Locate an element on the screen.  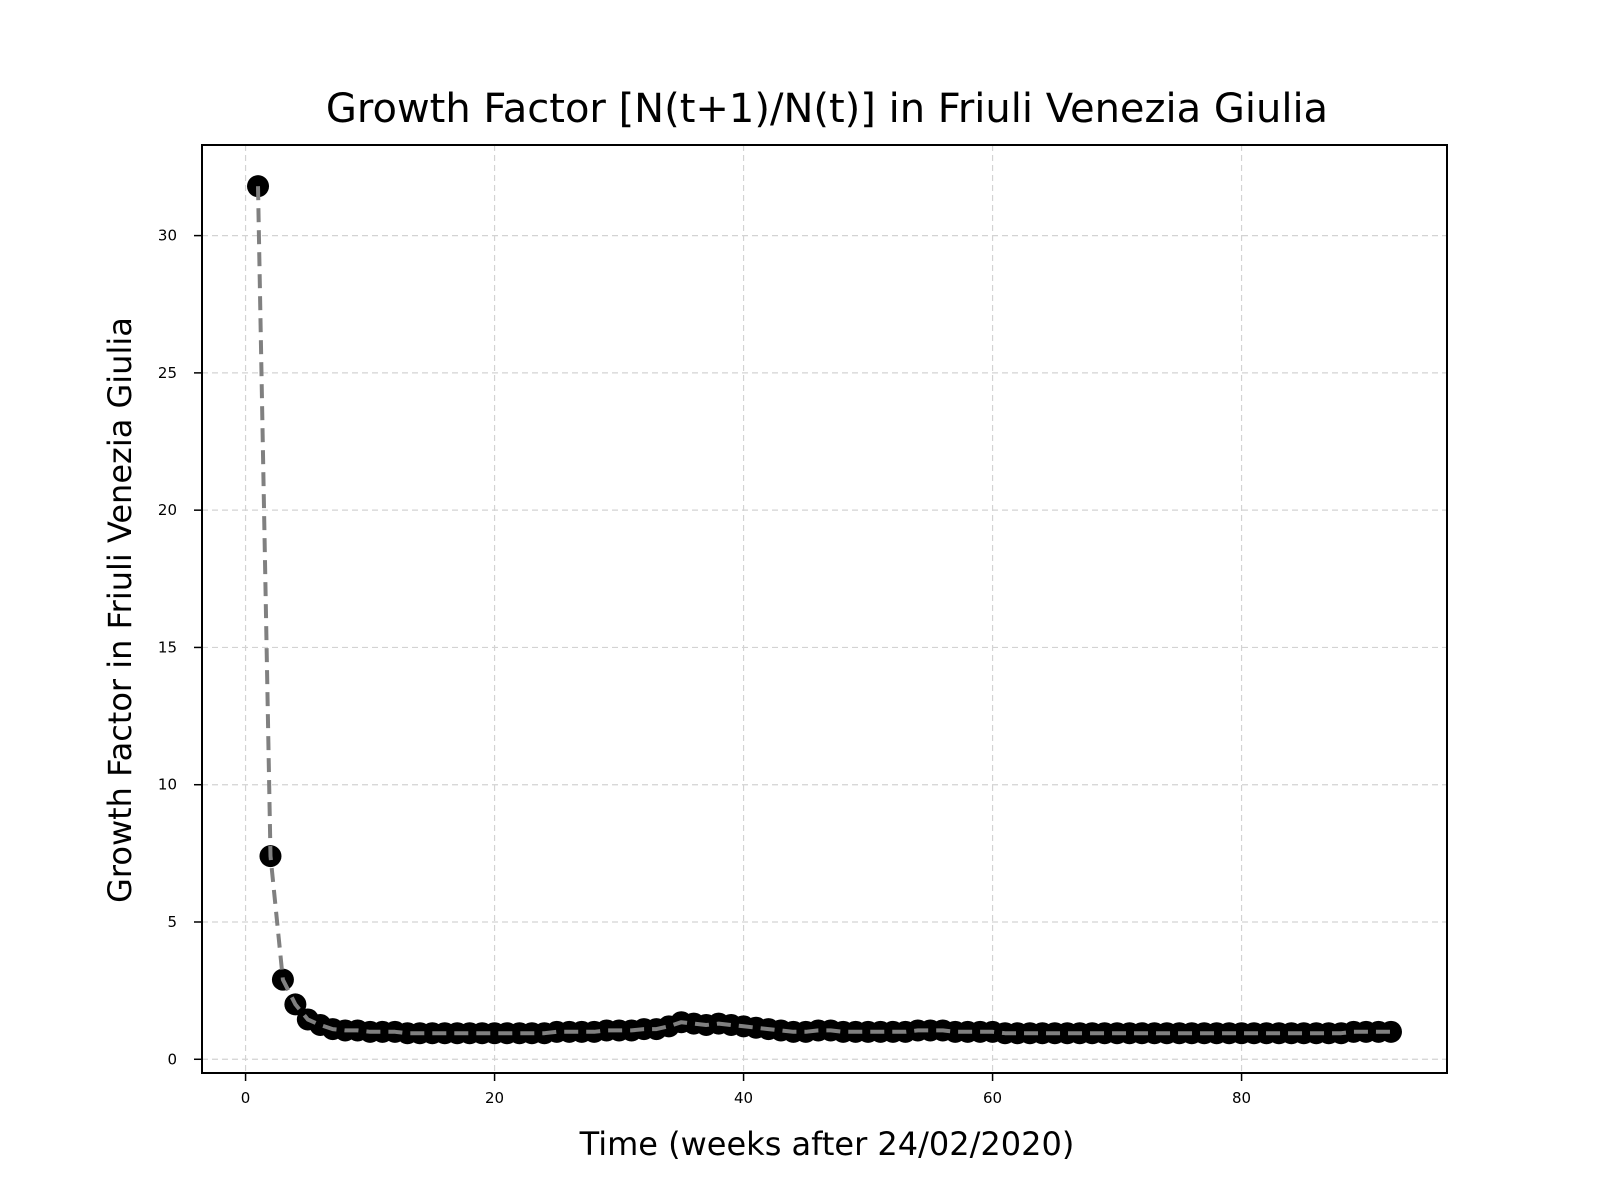
y-tick-label: 20 is located at coordinates (167, 510).